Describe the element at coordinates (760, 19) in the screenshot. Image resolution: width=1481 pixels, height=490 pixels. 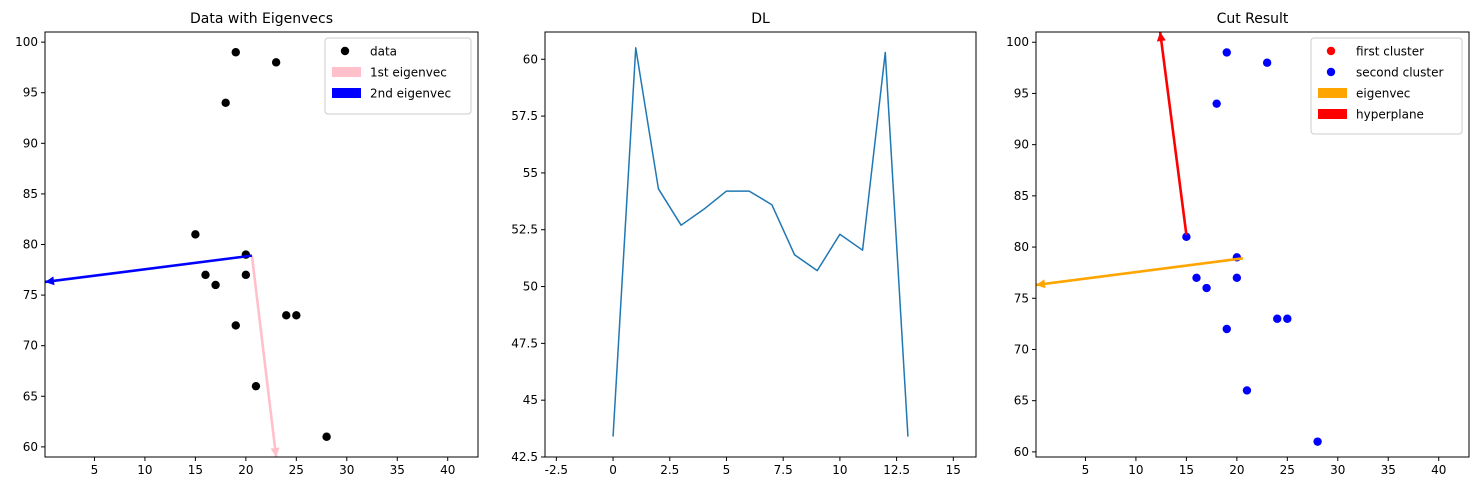
I see `chart-title: DL` at that location.